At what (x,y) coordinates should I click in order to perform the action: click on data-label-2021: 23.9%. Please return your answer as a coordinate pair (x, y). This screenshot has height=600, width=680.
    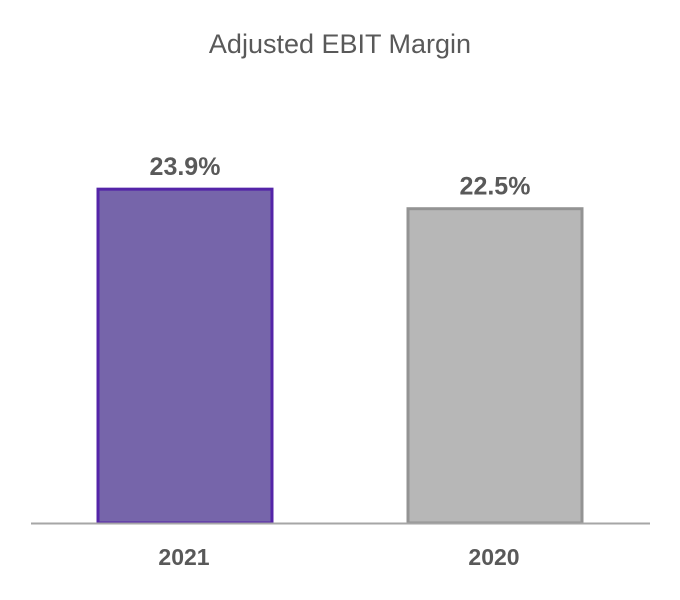
    Looking at the image, I should click on (185, 167).